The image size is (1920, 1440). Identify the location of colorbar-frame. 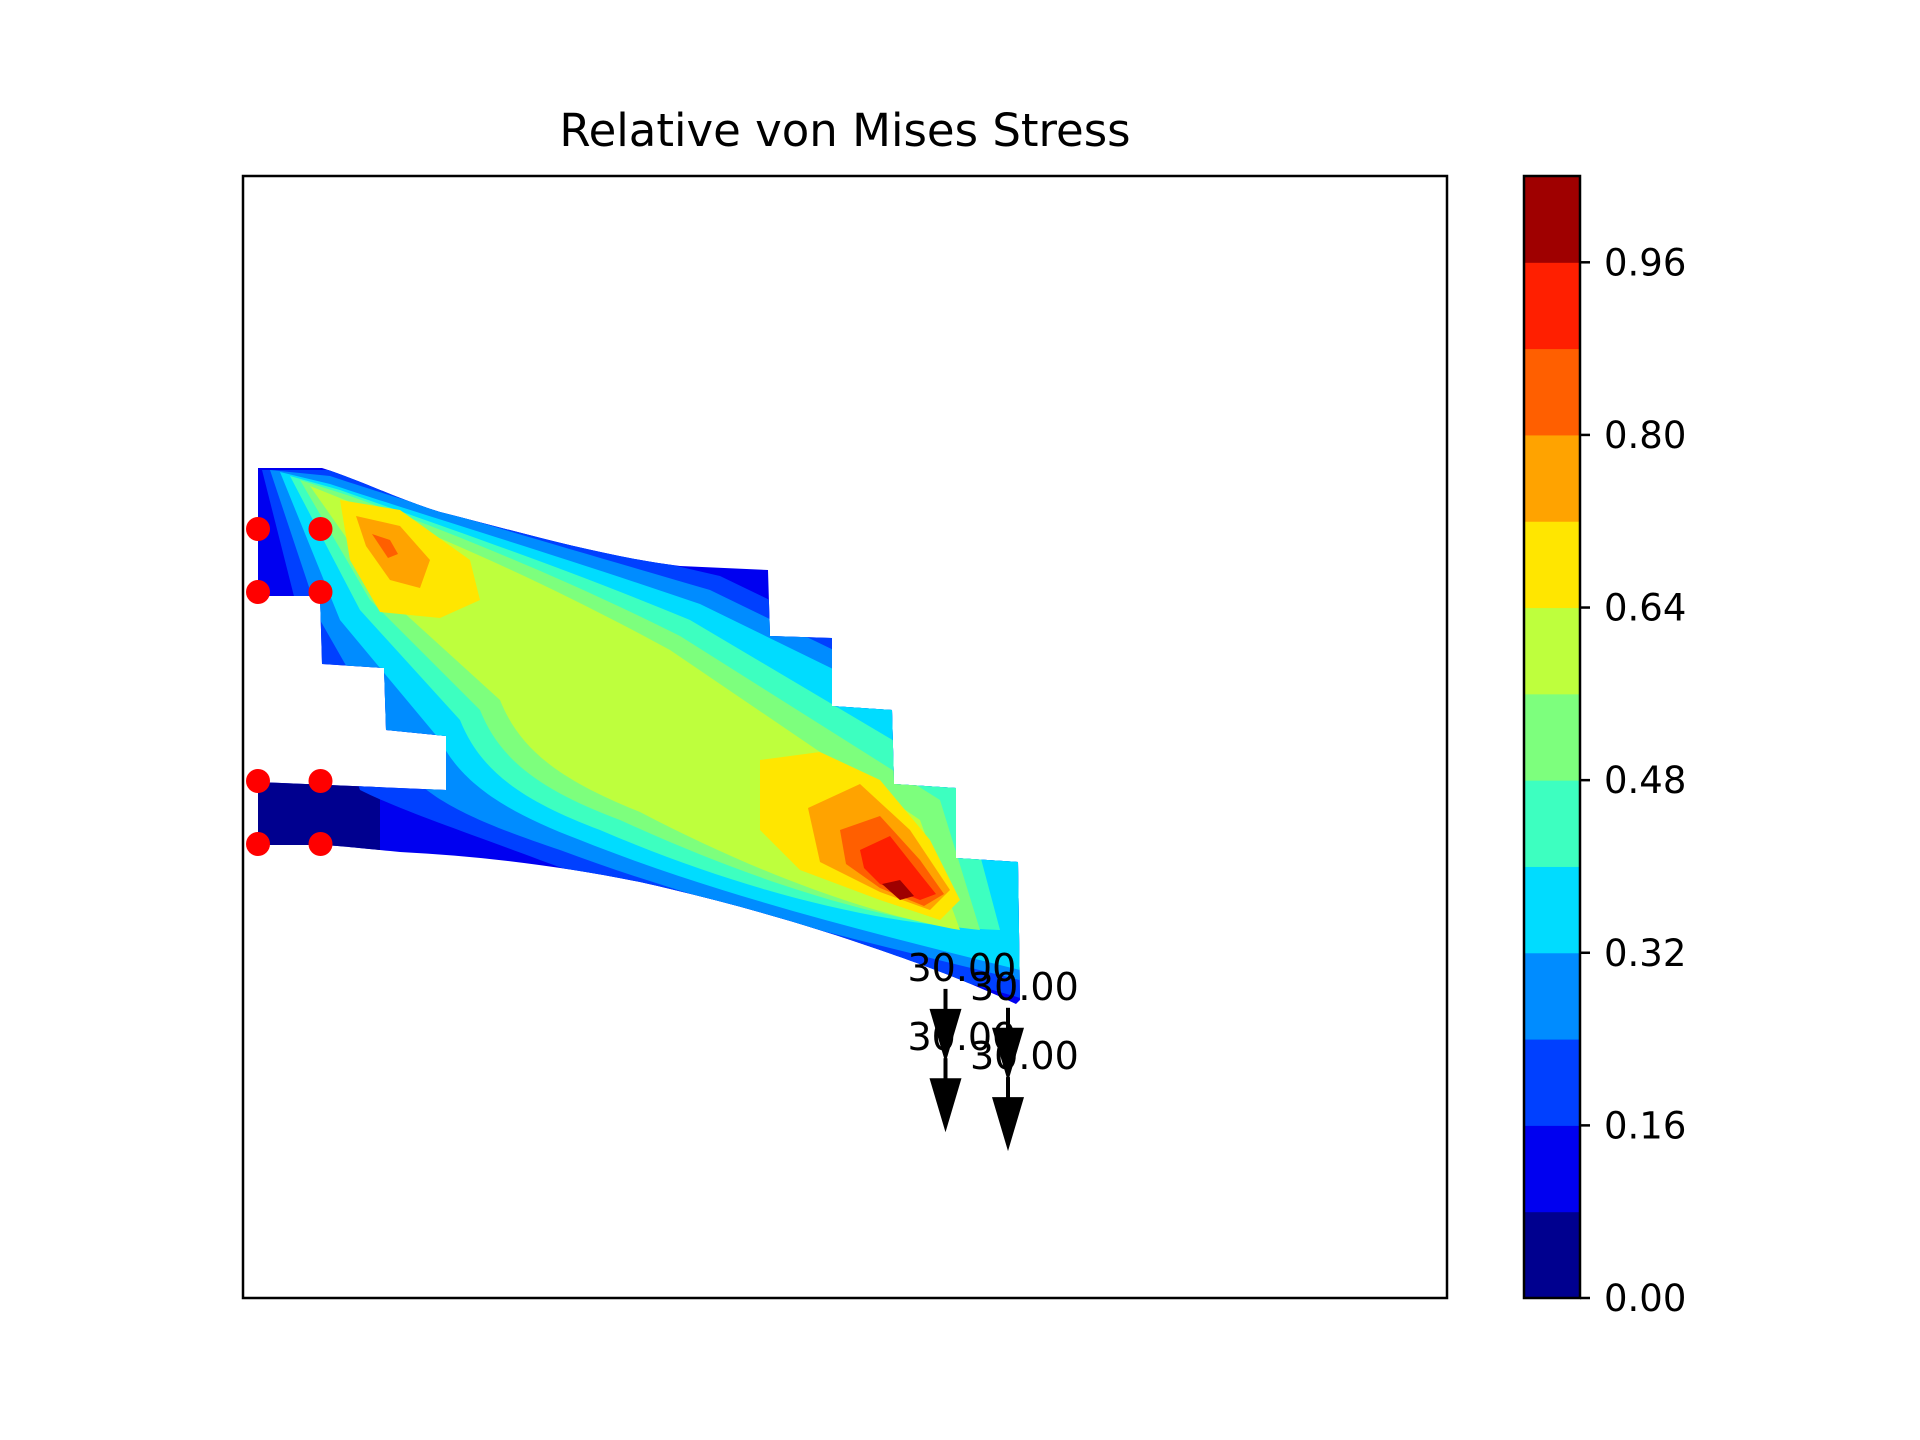
(1552, 737).